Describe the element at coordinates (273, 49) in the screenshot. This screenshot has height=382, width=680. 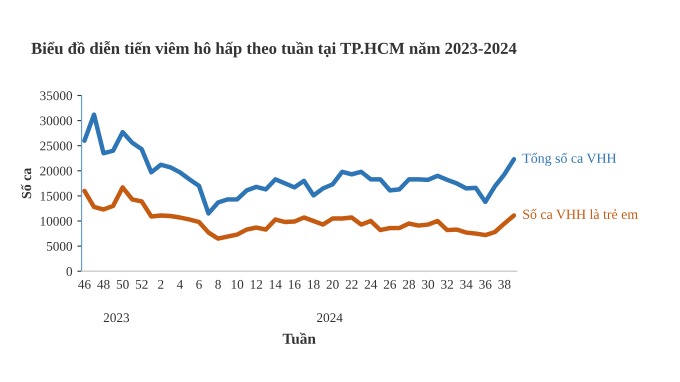
I see `chart-title: Biểu đồ diễn tiến viêm hô hấp theo tuần tại TP.HCM năm 2023-2024` at that location.